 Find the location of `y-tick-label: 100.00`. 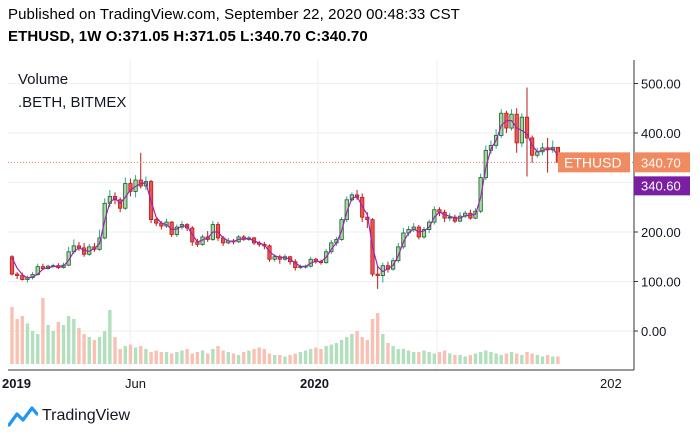

y-tick-label: 100.00 is located at coordinates (661, 282).